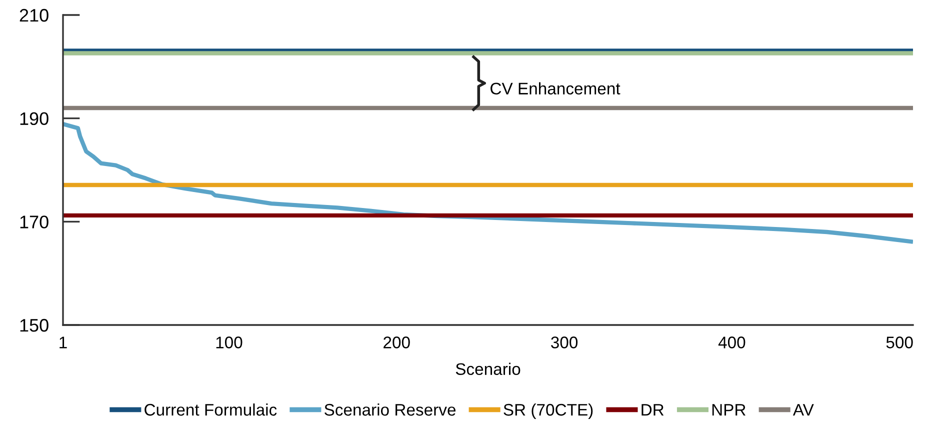 Image resolution: width=926 pixels, height=434 pixels. I want to click on y-tick-label: 150, so click(34, 325).